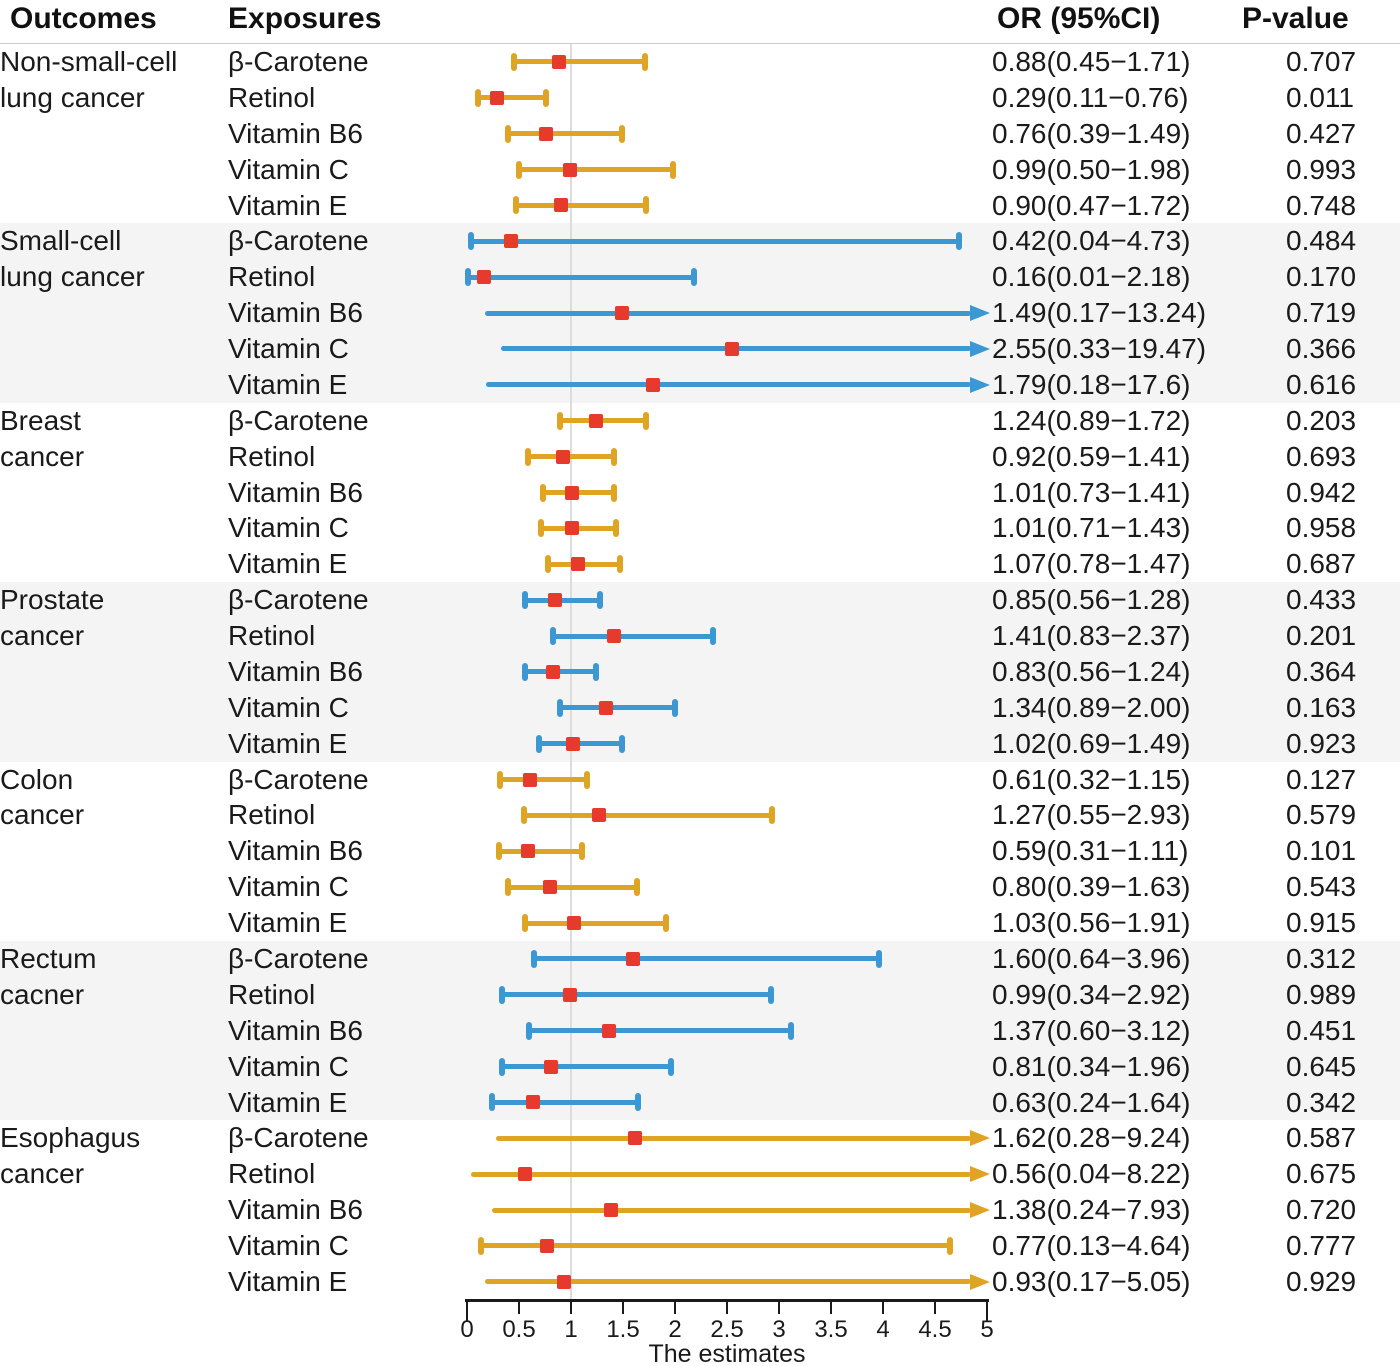 The width and height of the screenshot is (1400, 1366). Describe the element at coordinates (571, 1329) in the screenshot. I see `x-axis-tick-label: 1` at that location.